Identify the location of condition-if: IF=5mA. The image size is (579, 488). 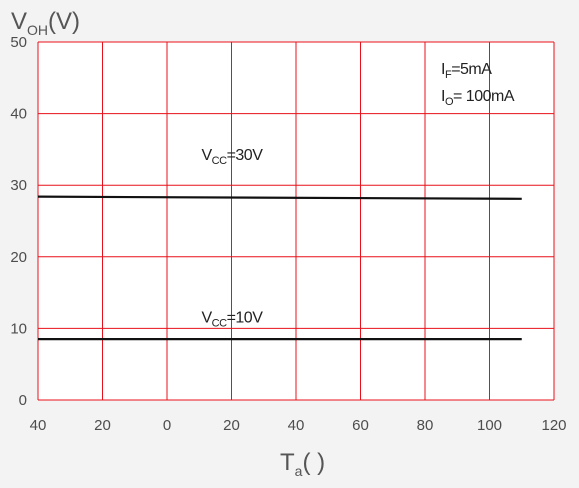
(466, 71).